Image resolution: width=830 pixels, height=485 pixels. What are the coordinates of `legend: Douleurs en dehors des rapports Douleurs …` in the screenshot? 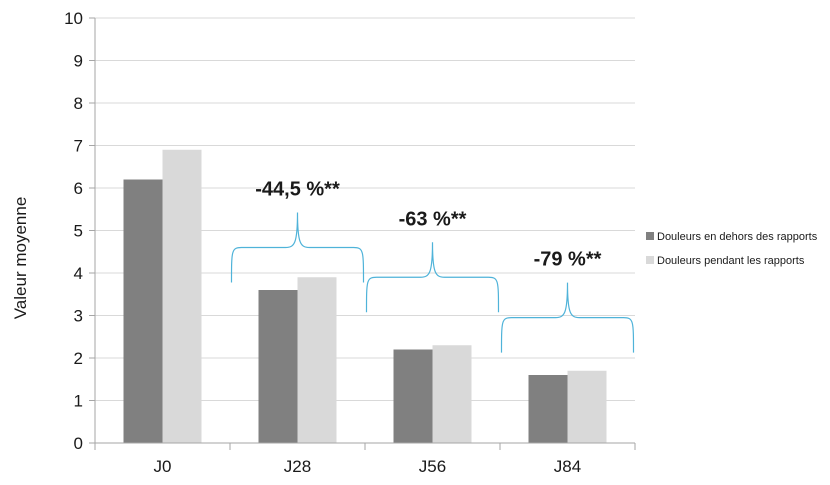 It's located at (732, 249).